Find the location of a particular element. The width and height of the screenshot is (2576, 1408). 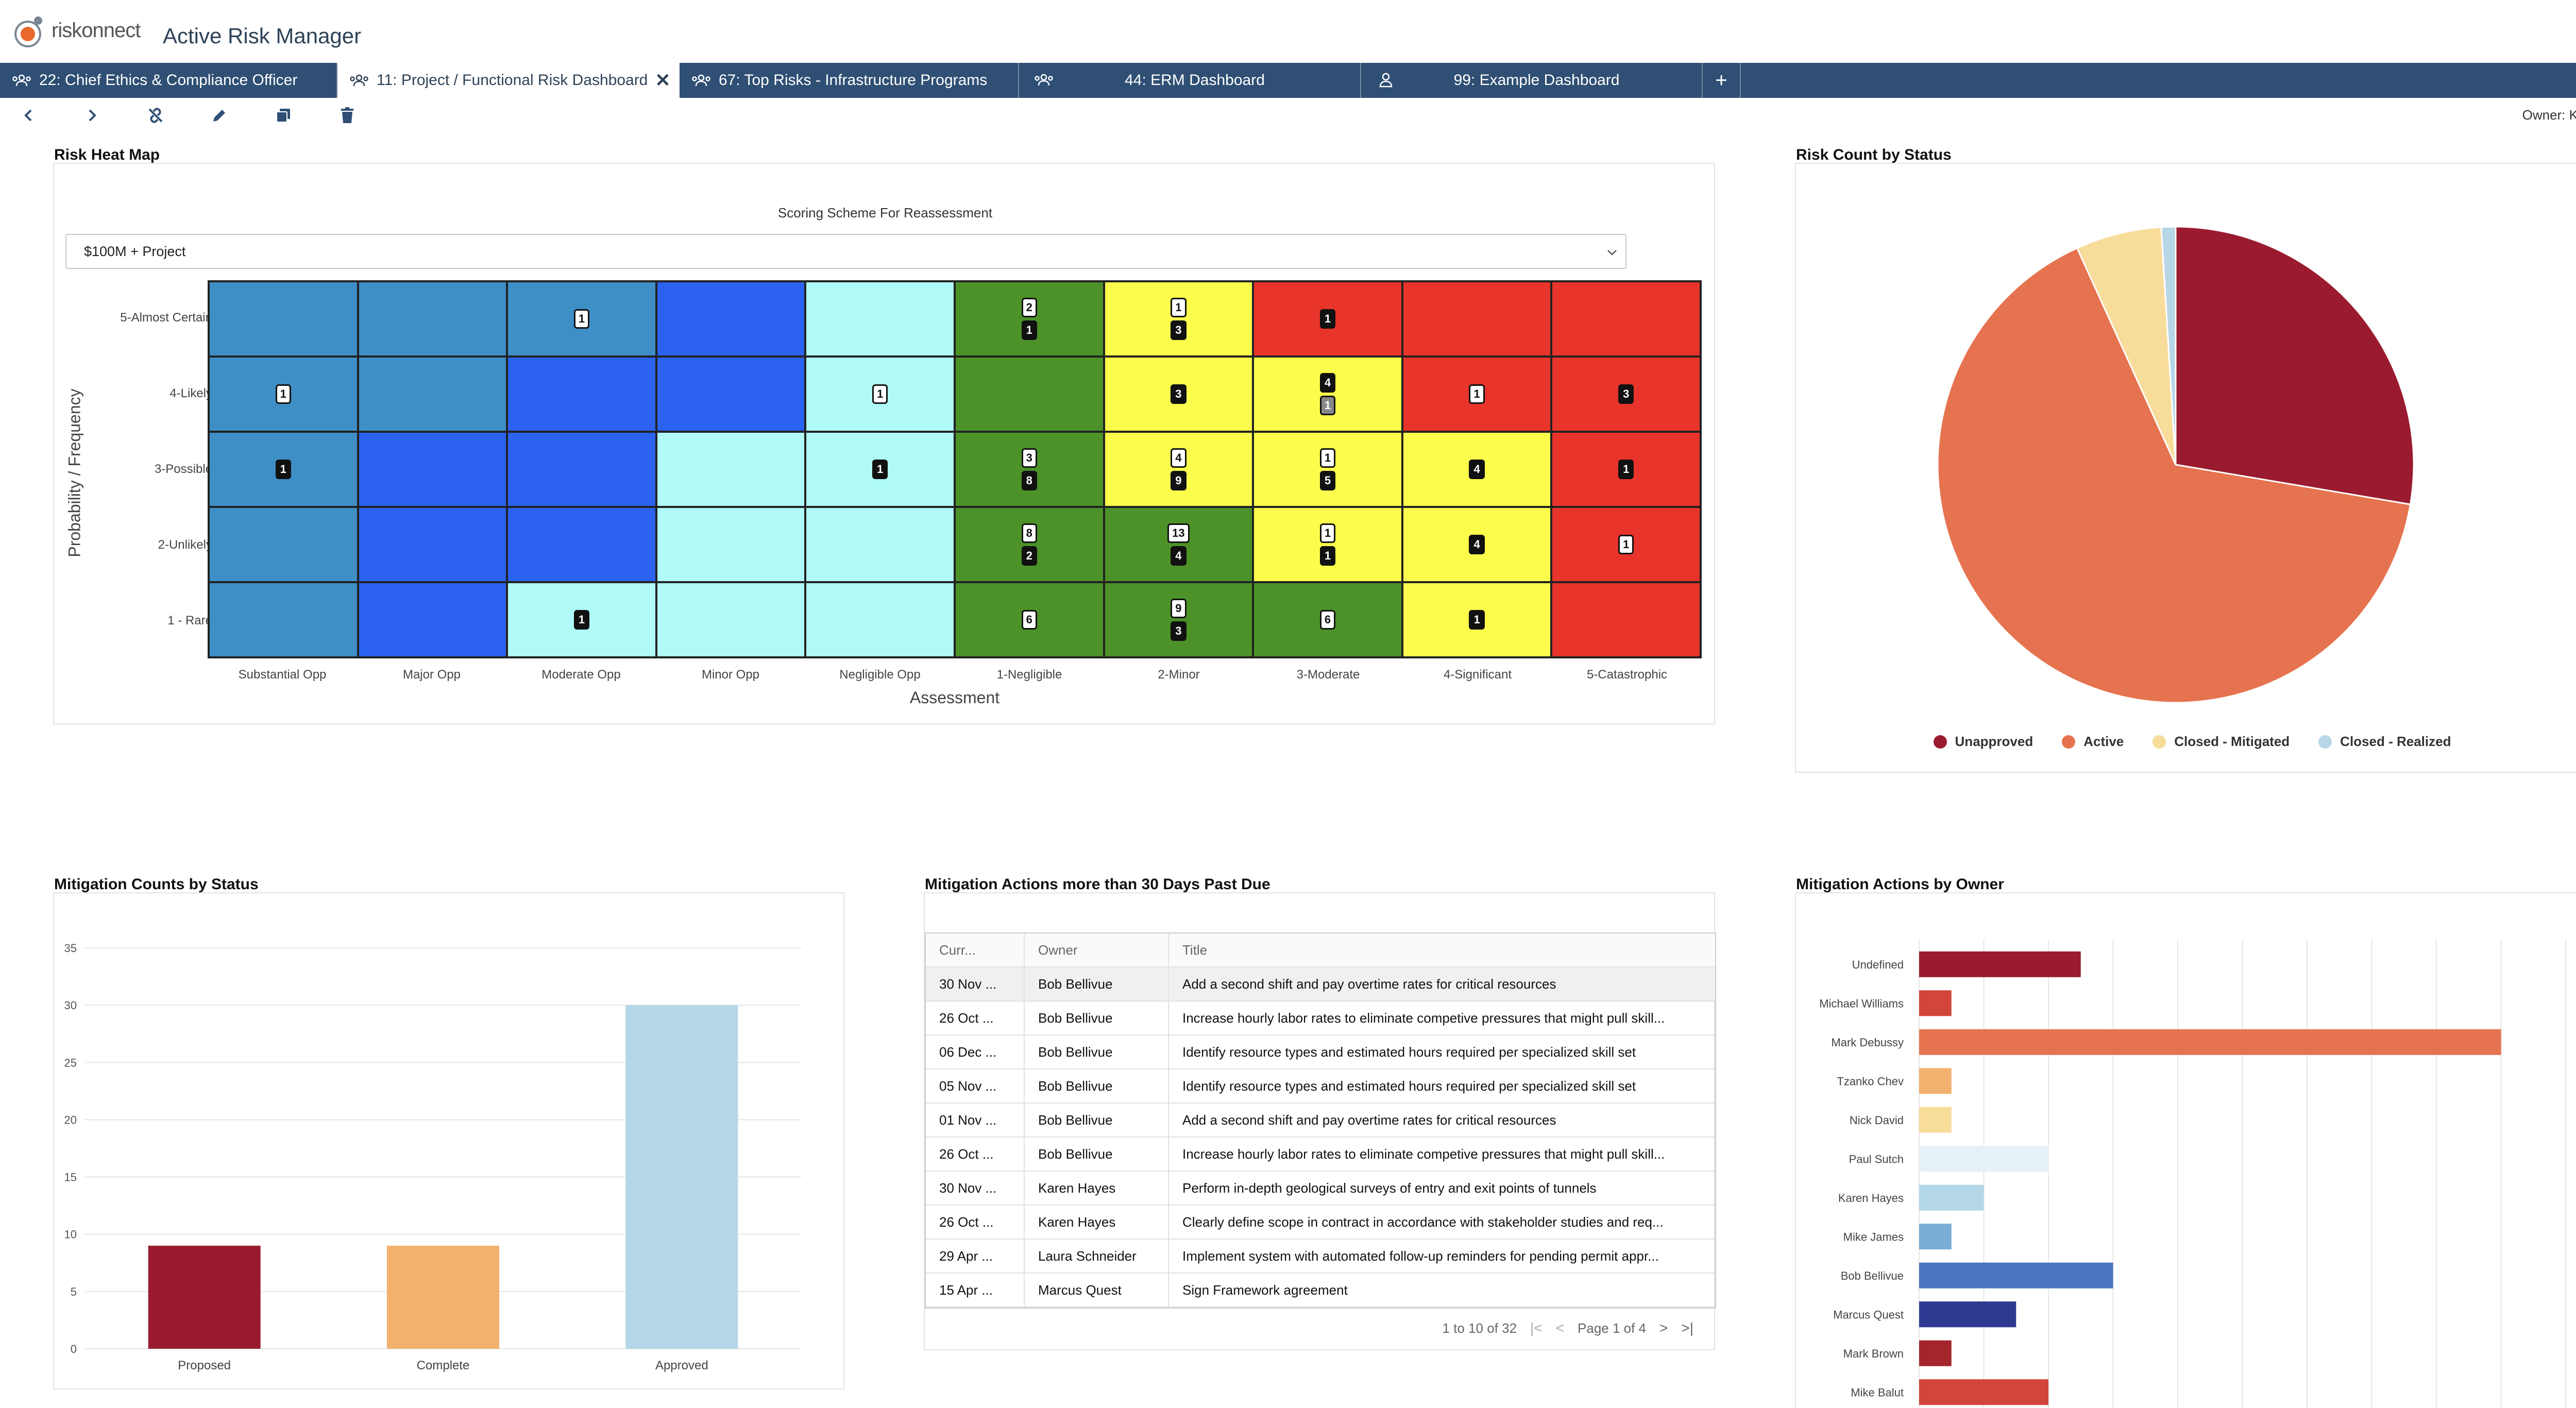

riskonnect-logo: riskonnect is located at coordinates (76, 31).